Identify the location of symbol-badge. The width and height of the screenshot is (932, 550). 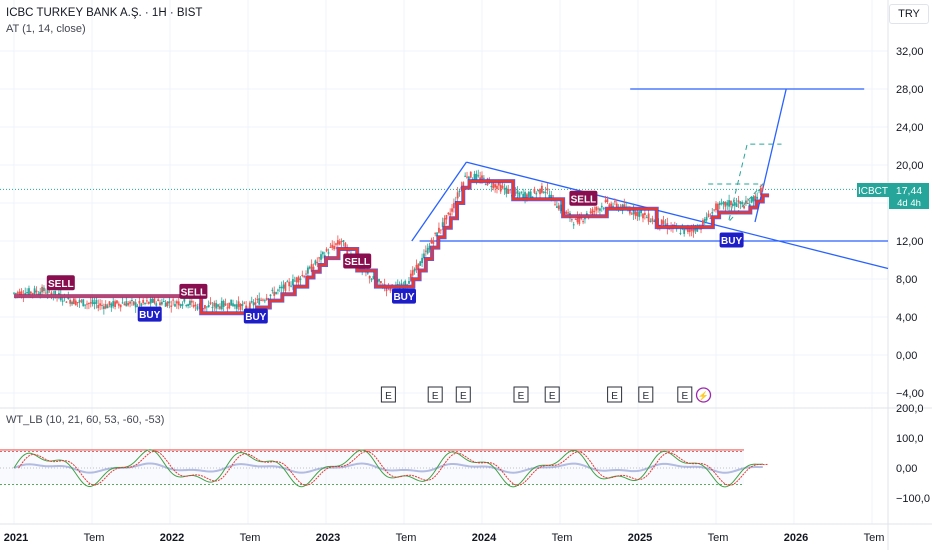
(873, 190).